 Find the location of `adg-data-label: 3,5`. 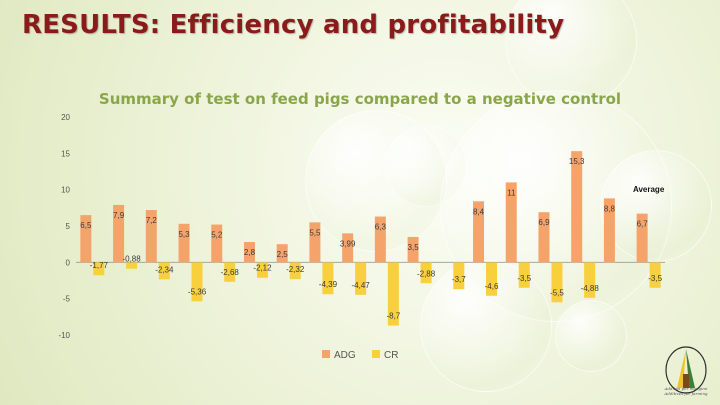

adg-data-label: 3,5 is located at coordinates (414, 247).